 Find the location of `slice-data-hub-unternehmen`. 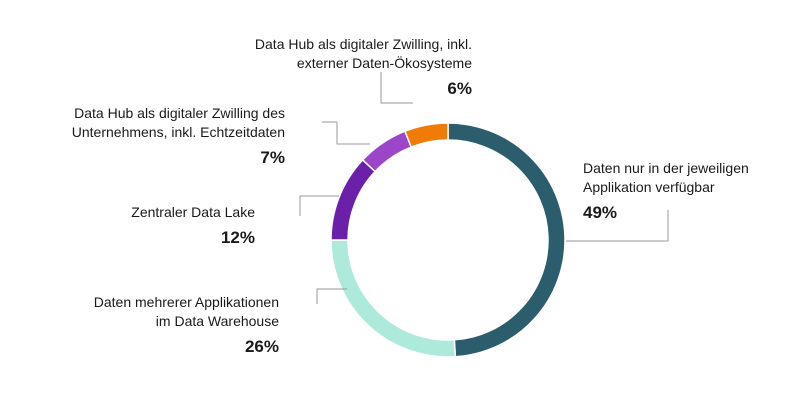

slice-data-hub-unternehmen is located at coordinates (387, 151).